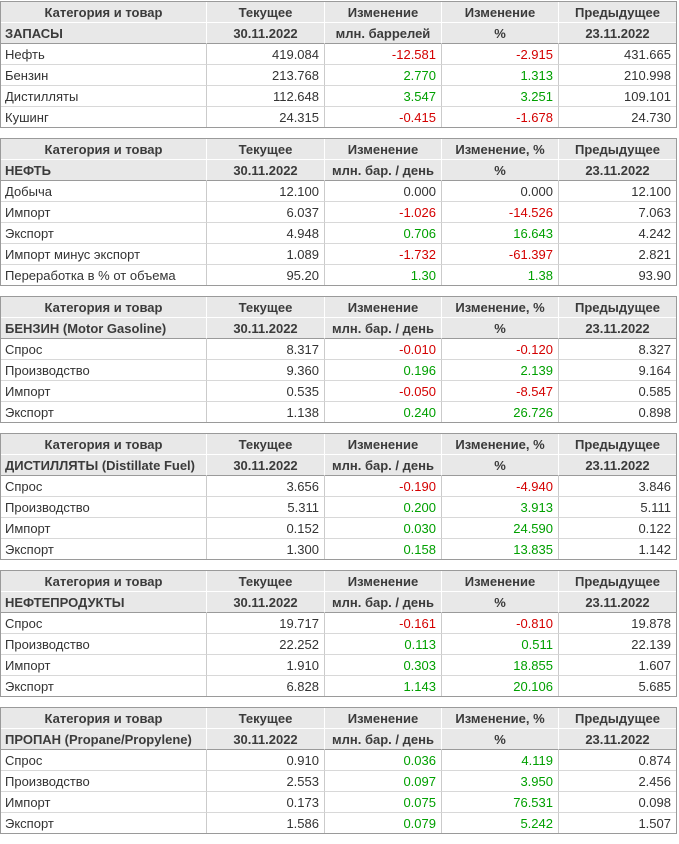 This screenshot has width=679, height=844. Describe the element at coordinates (383, 528) in the screenshot. I see `change-value: 0.030` at that location.